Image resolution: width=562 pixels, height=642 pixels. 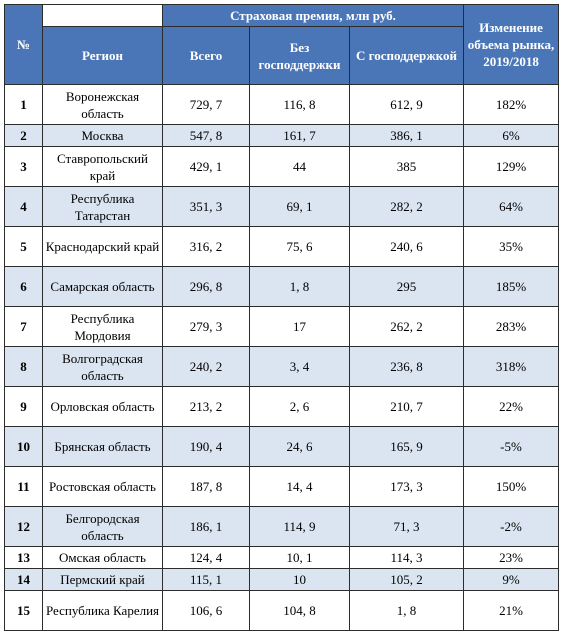 I want to click on row-without-support: 1, 8, so click(x=299, y=286).